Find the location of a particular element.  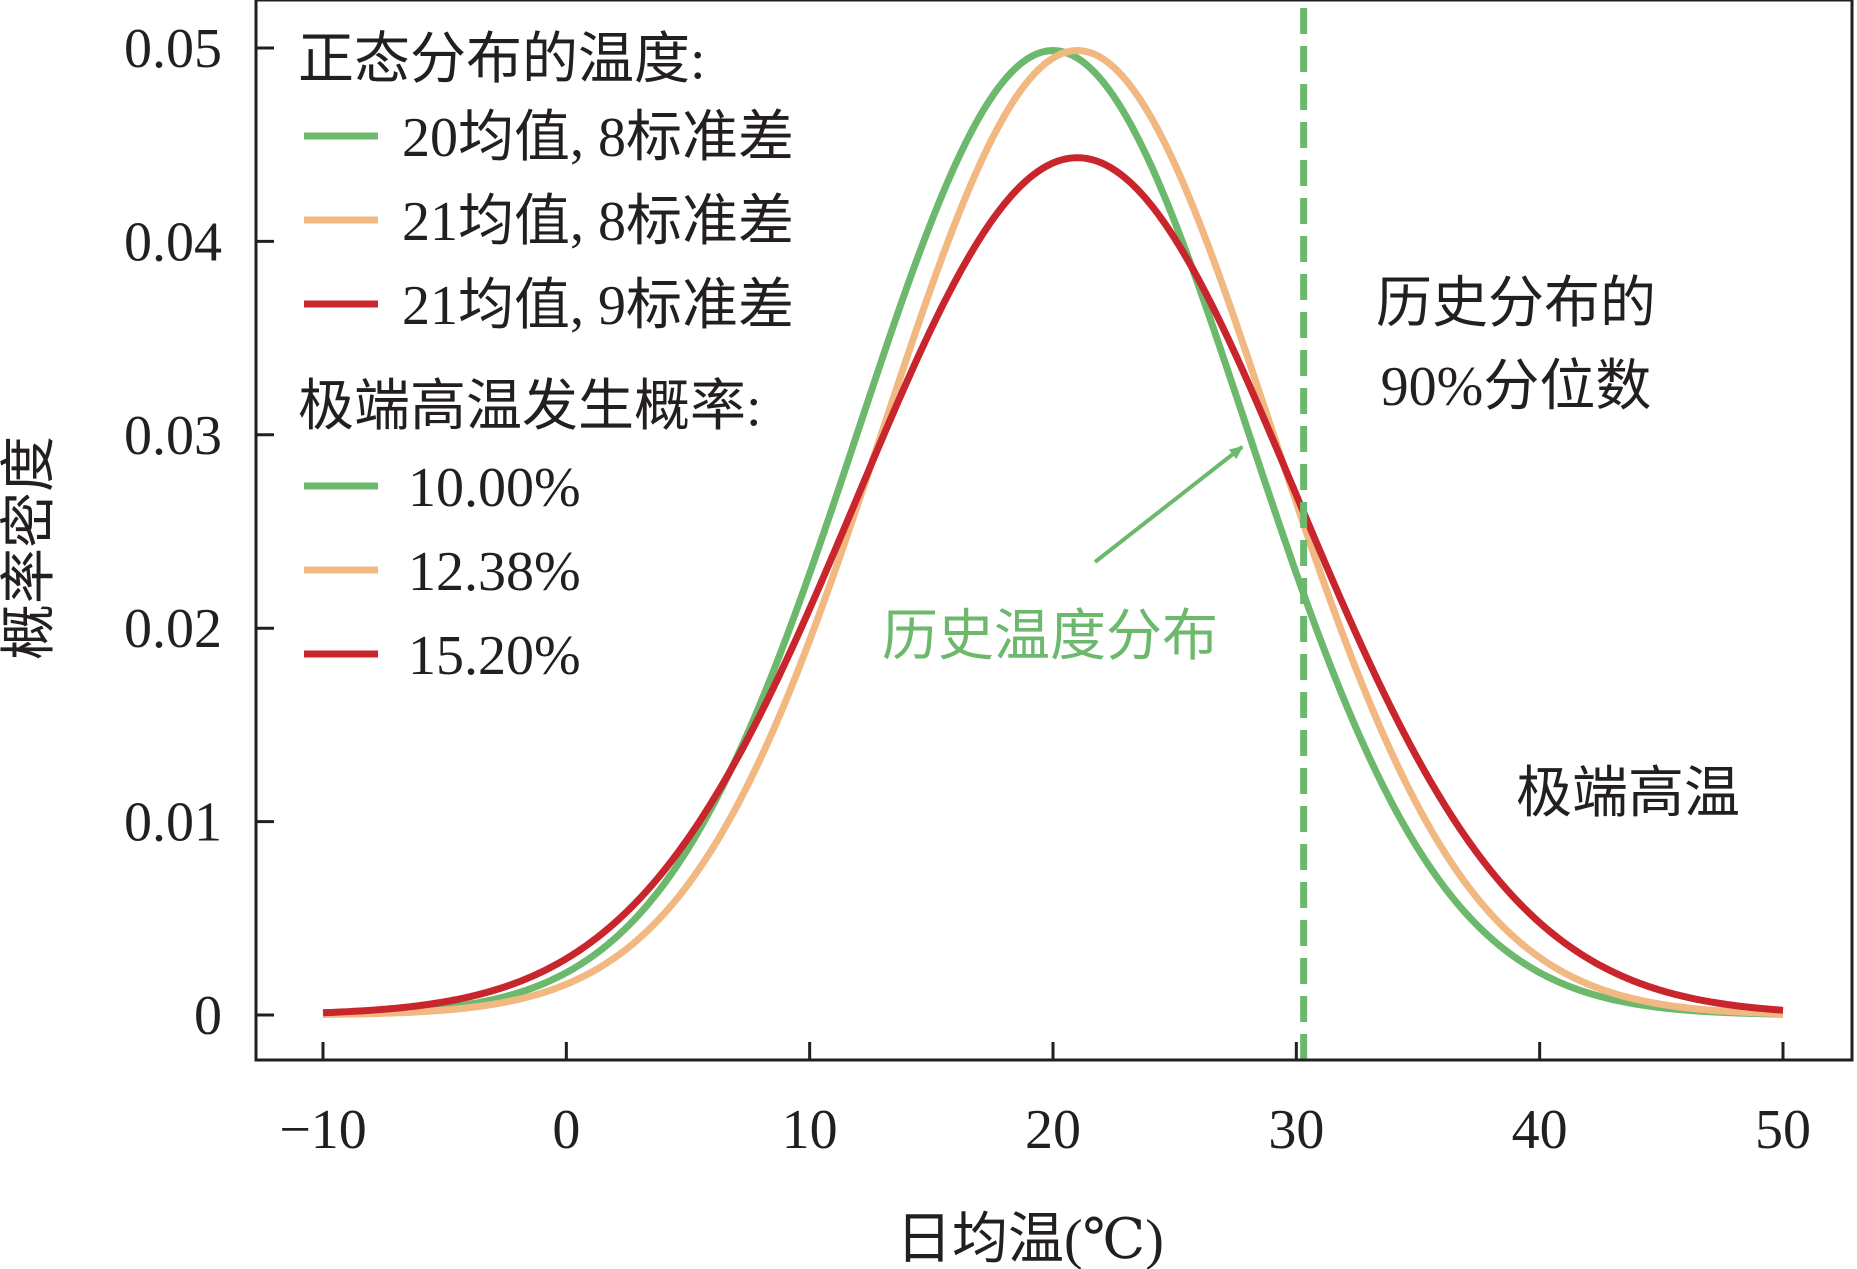

legend-entry-label: 20均值, 8标准差 is located at coordinates (598, 138).